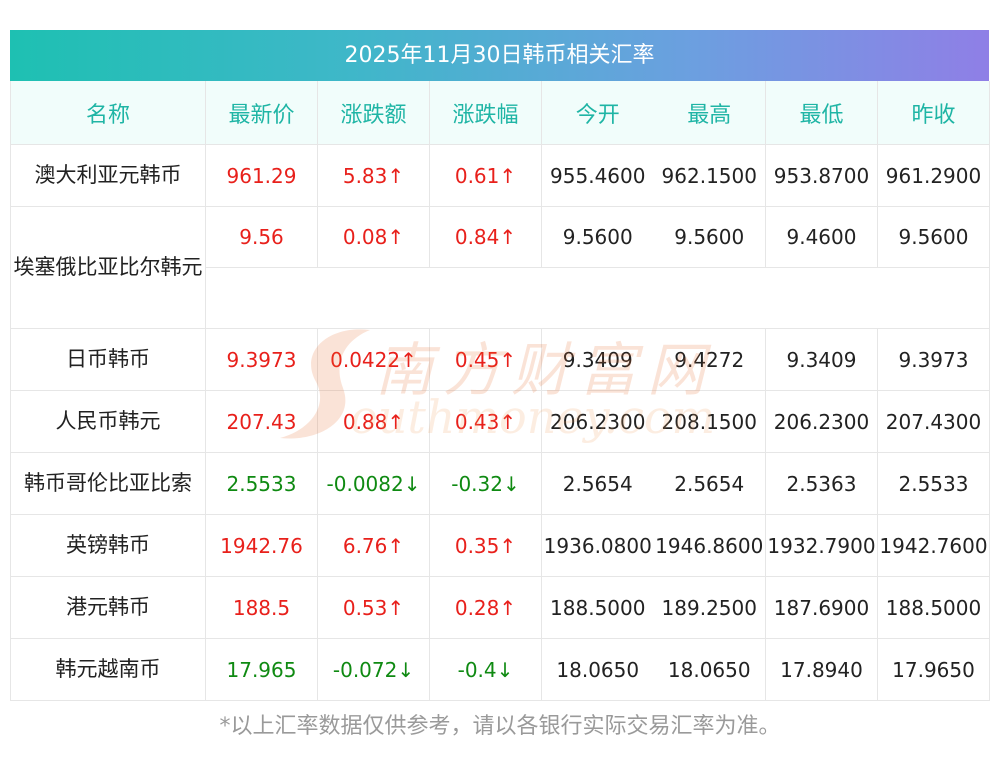  Describe the element at coordinates (485, 113) in the screenshot. I see `col-header-pct: 涨跌幅` at that location.